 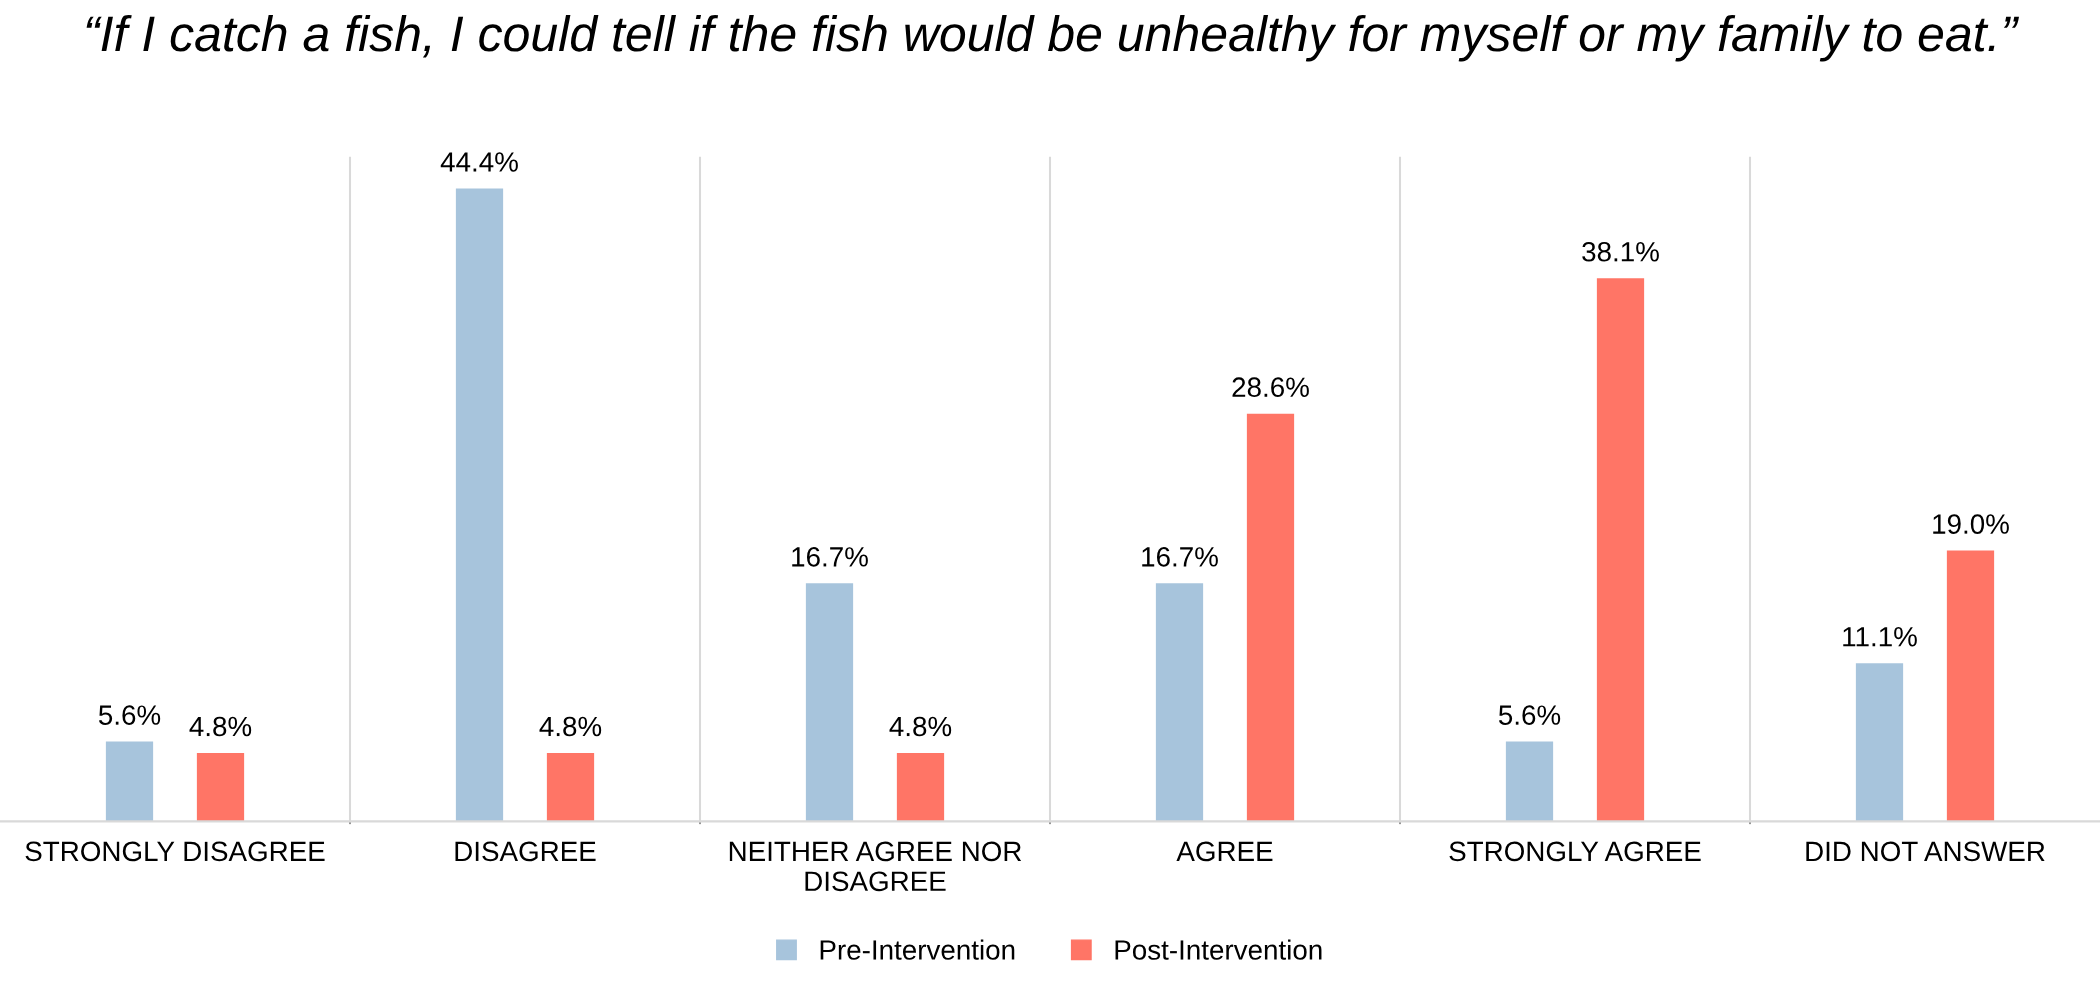 I want to click on x-tick-label: DID NOT ANSWER, so click(x=1925, y=851).